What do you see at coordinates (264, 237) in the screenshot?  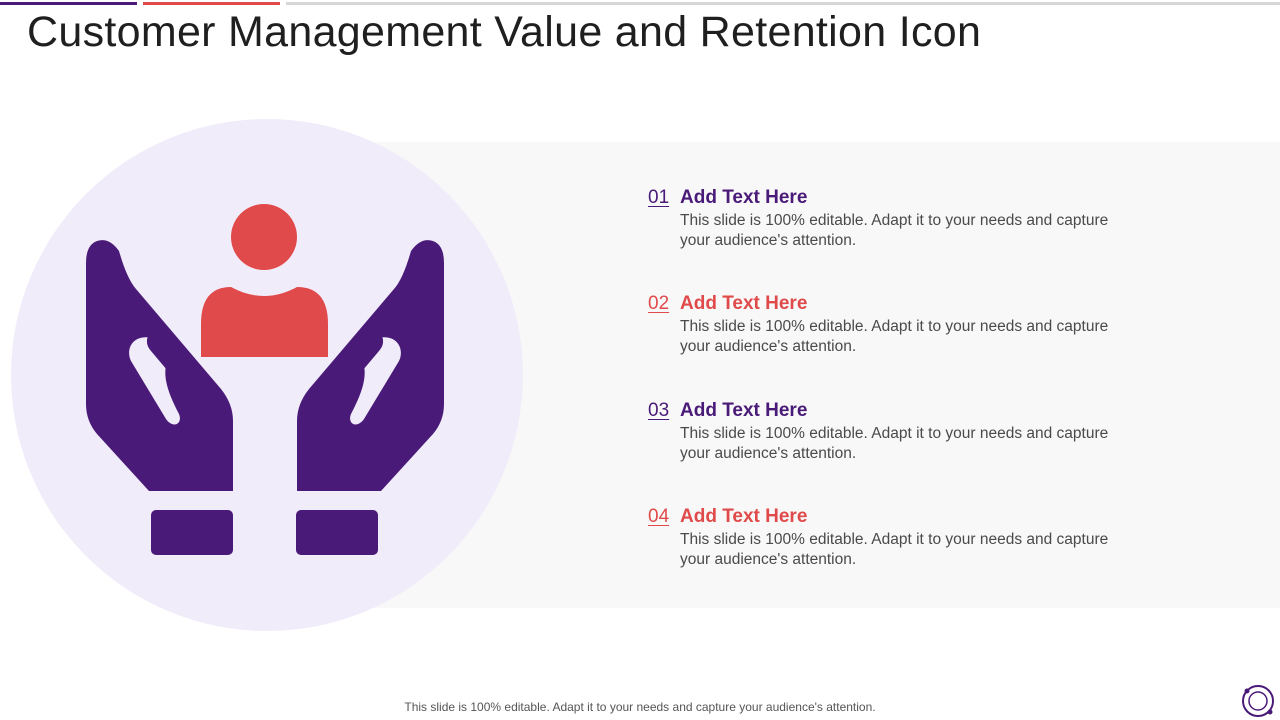 I see `person-head-icon` at bounding box center [264, 237].